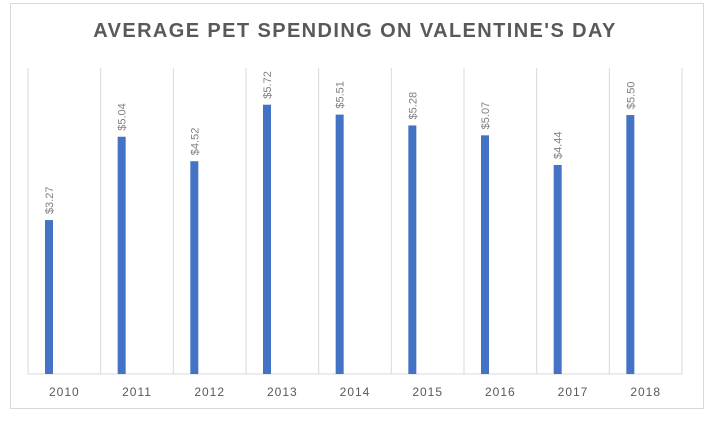  Describe the element at coordinates (341, 95) in the screenshot. I see `data-label-2014: $5.51` at that location.